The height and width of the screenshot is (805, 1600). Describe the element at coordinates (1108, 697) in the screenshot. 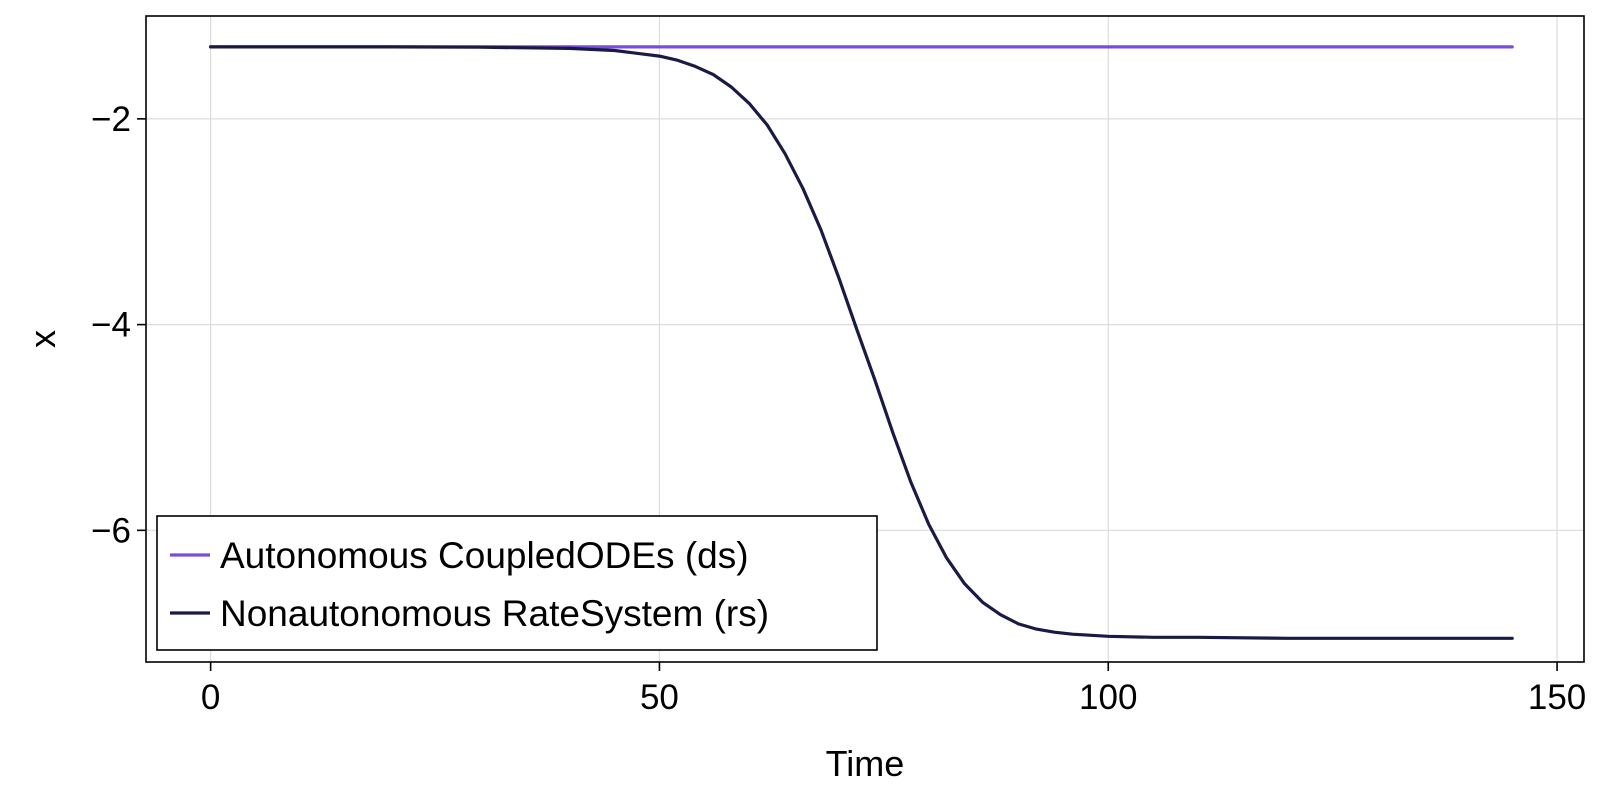

I see `x-tick-label: 100` at that location.